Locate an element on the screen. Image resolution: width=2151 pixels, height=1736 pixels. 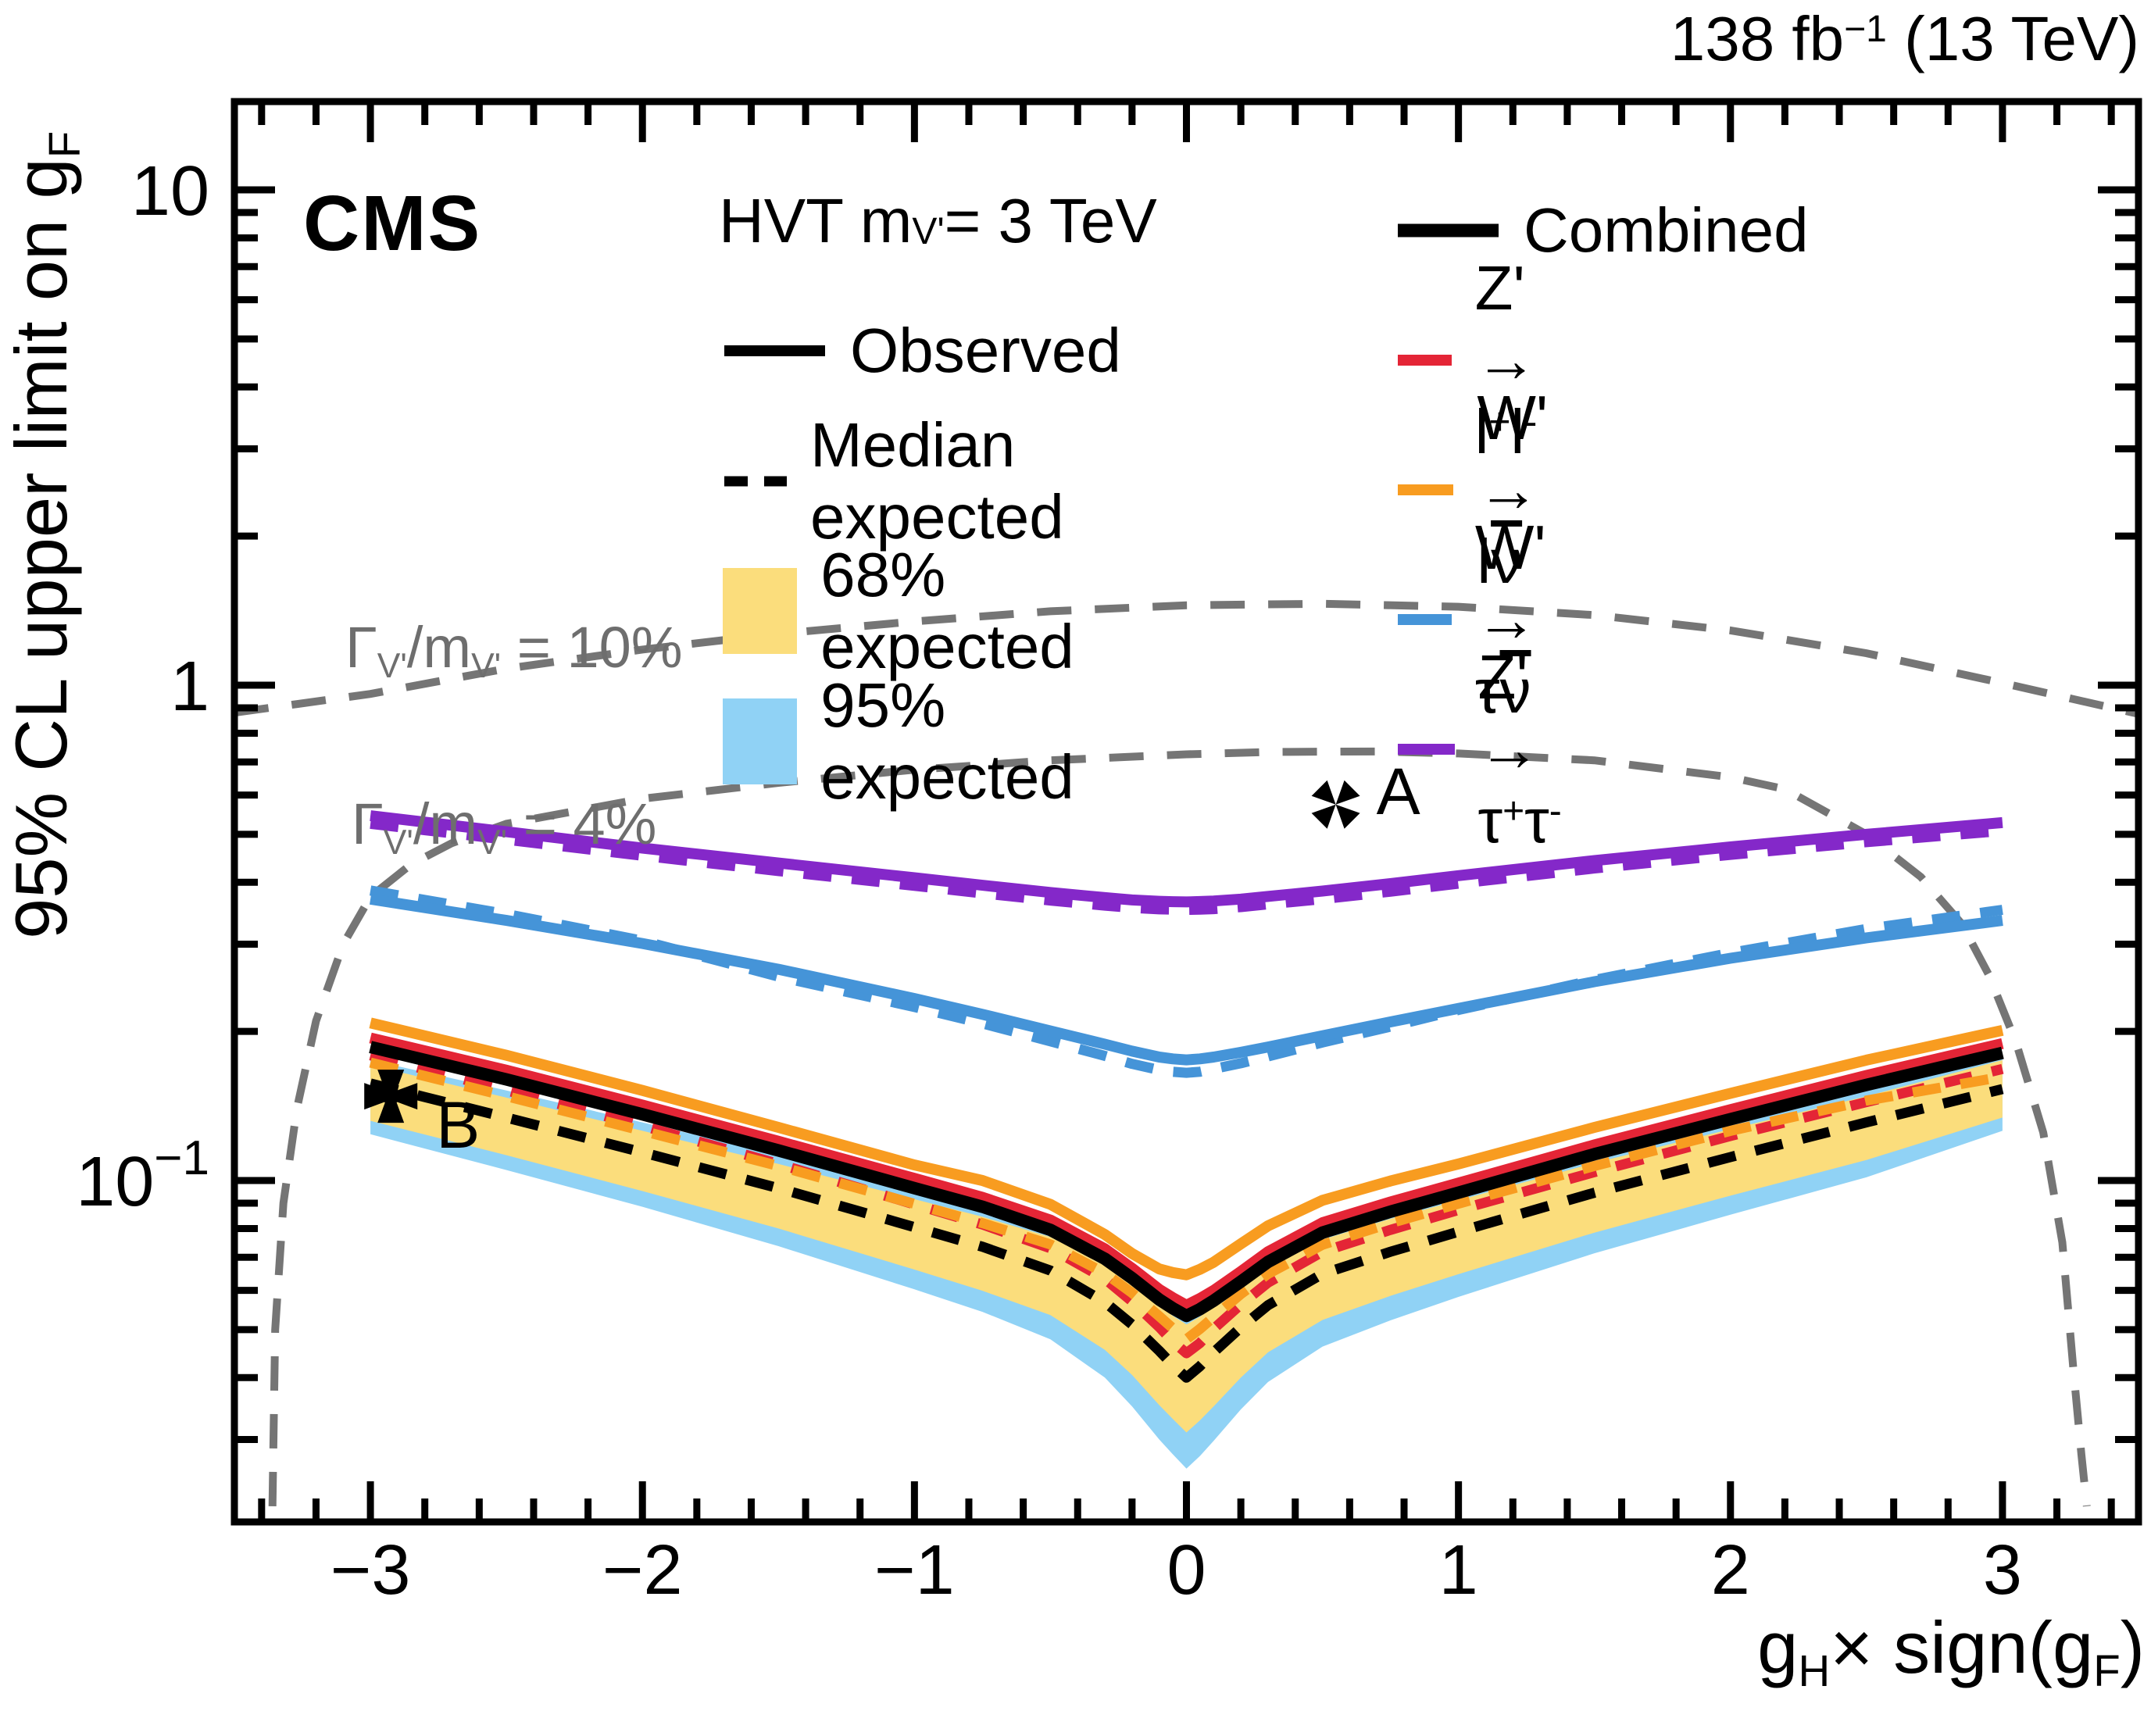
width-contour-4pct-label: ΓV'/mV' = 4% is located at coordinates (505, 827).